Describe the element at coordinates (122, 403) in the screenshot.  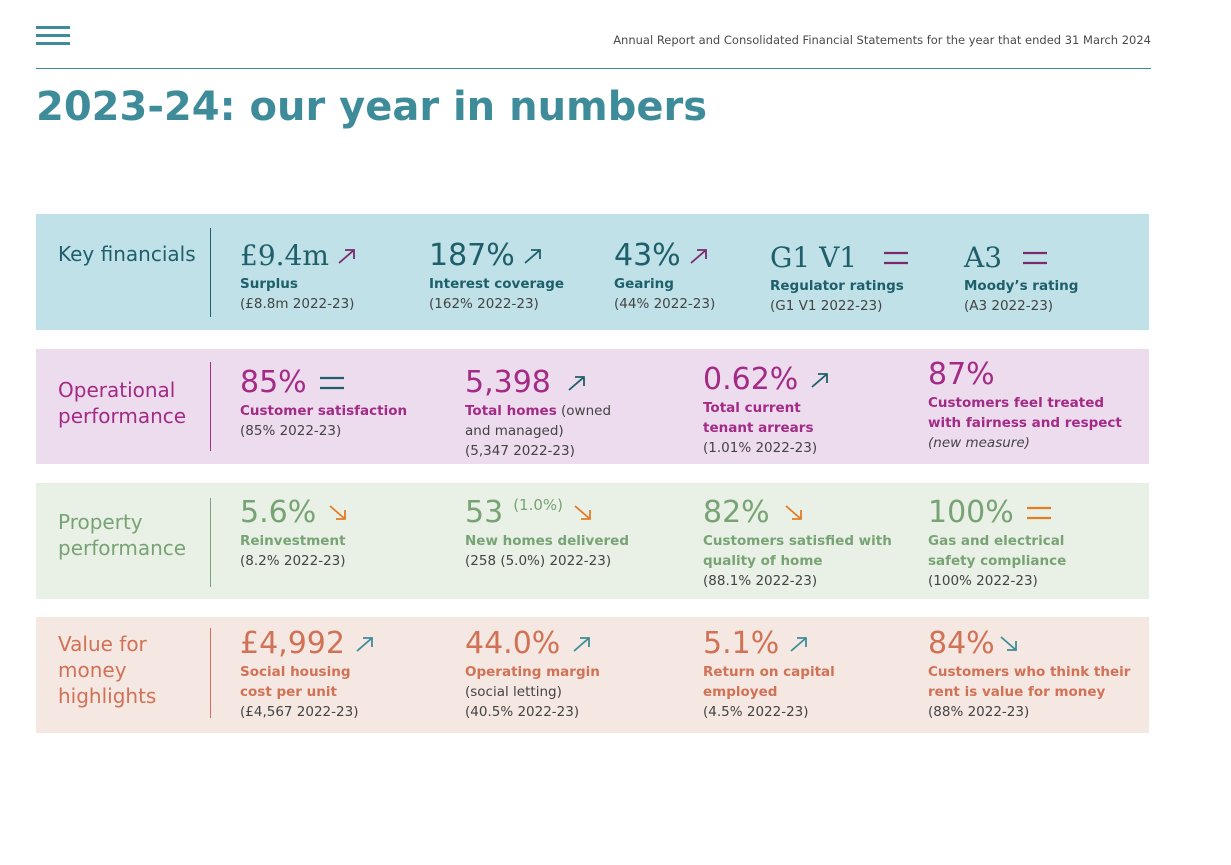
I see `section-label: Operational performance` at that location.